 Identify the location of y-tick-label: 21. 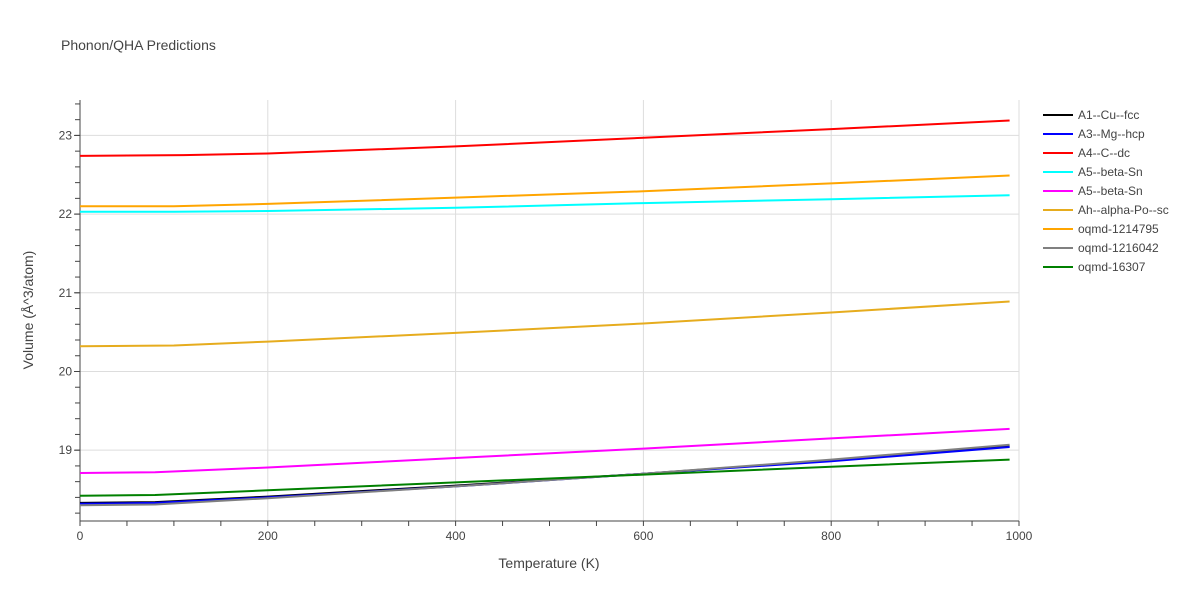
(66, 293).